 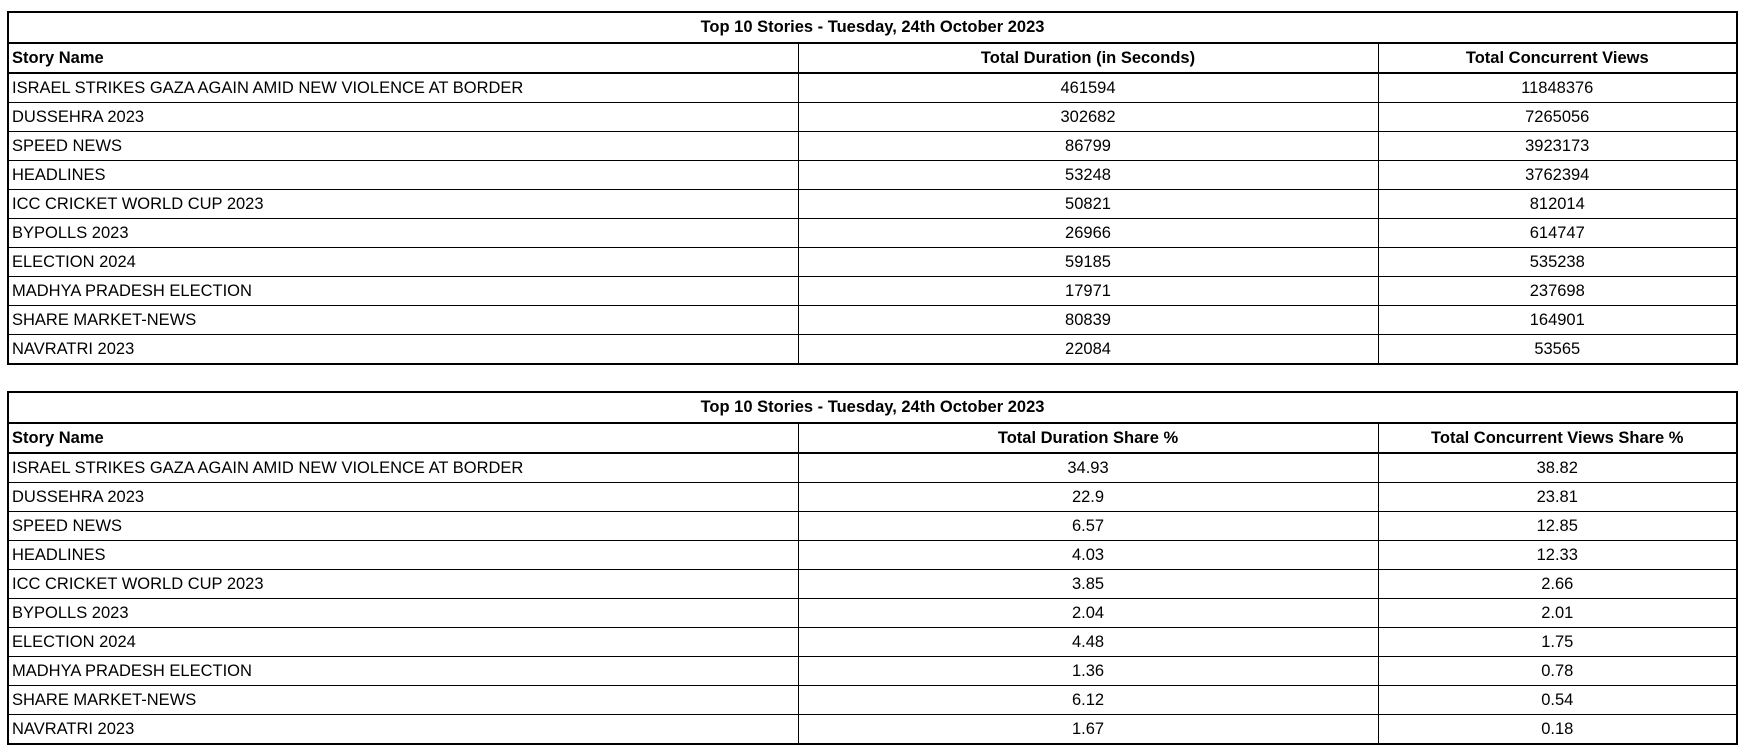 I want to click on column-header-total-views: Total Concurrent Views, so click(x=1557, y=58).